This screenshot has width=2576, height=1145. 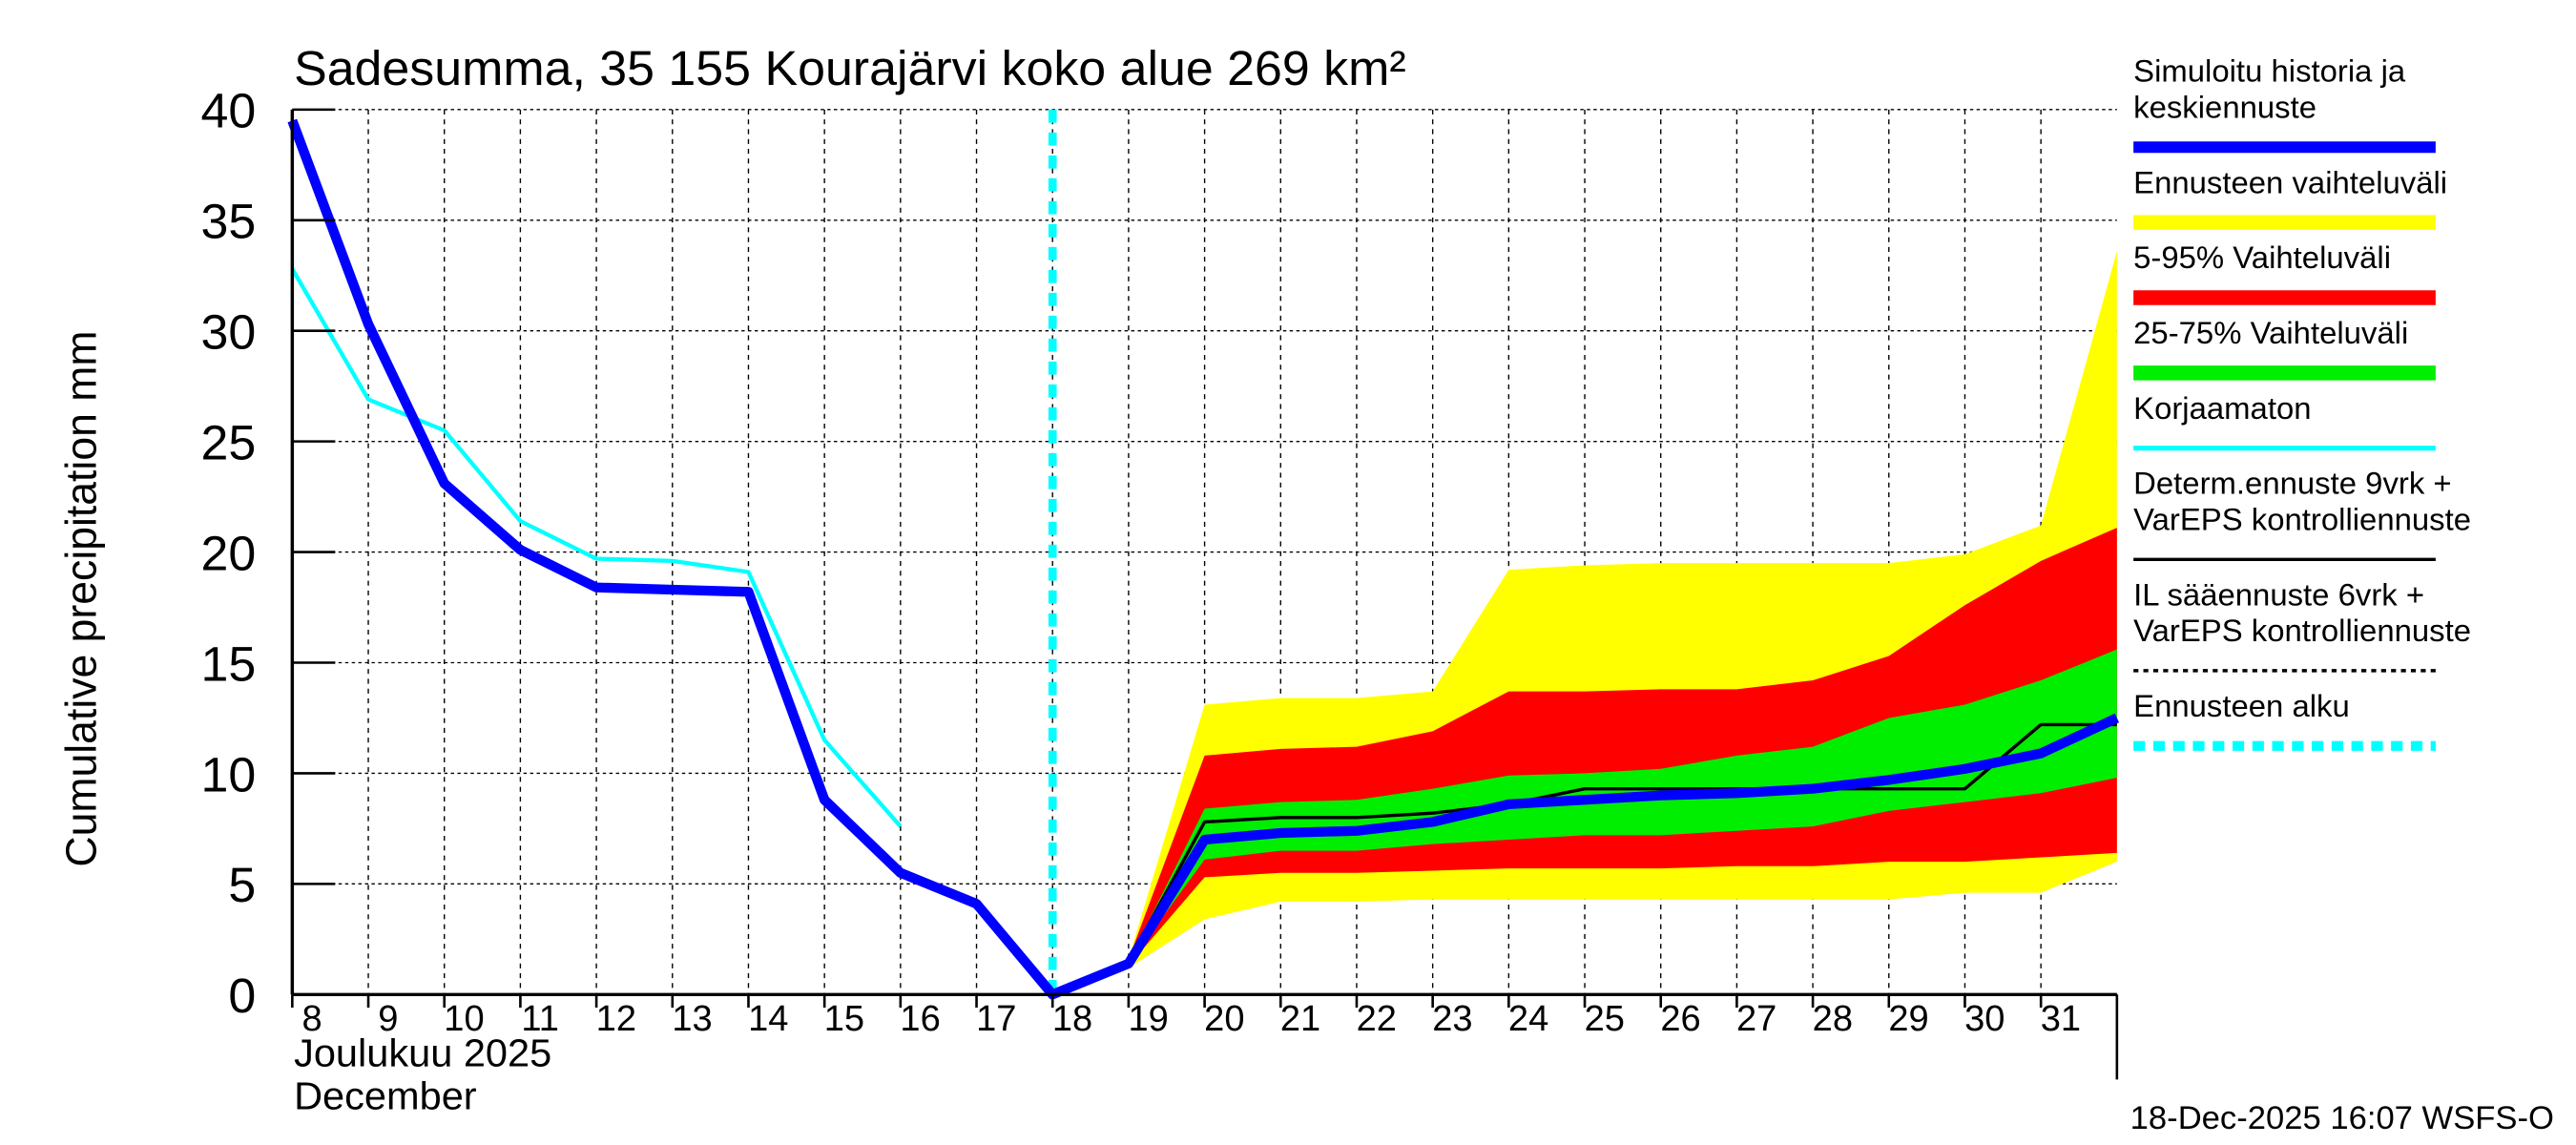 I want to click on x-tick-label: 25, so click(x=1605, y=1019).